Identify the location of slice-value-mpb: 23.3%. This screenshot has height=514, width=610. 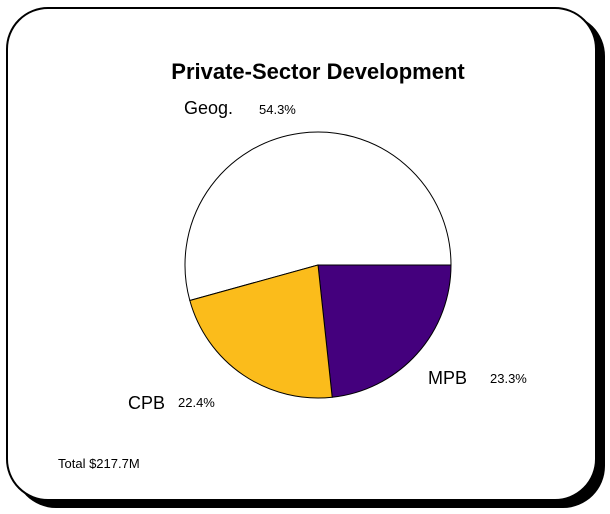
(508, 378).